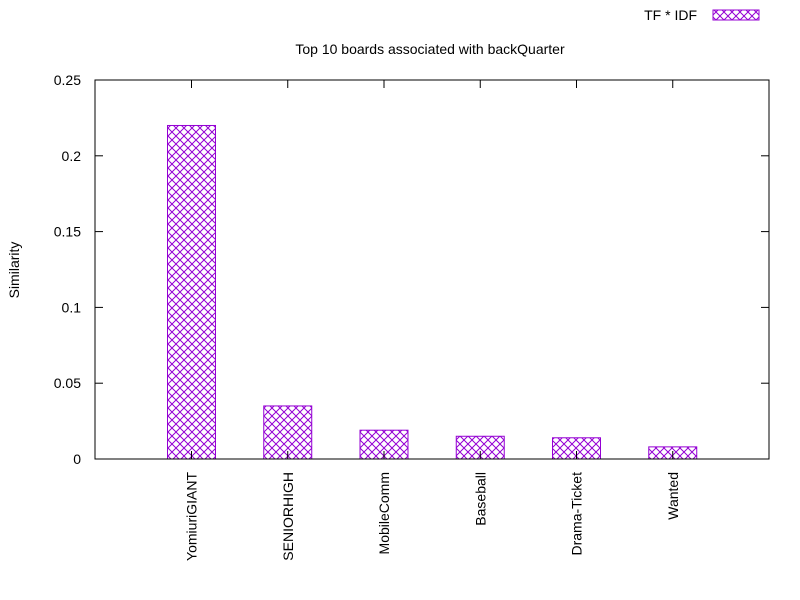 The image size is (800, 600). What do you see at coordinates (673, 496) in the screenshot?
I see `x-tick-label: Wanted` at bounding box center [673, 496].